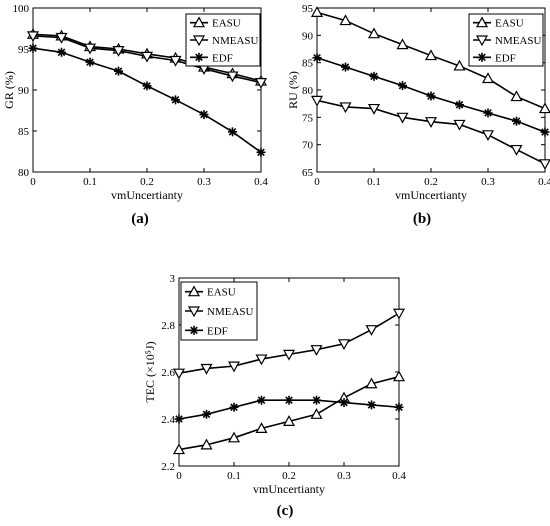  What do you see at coordinates (24, 91) in the screenshot?
I see `y-tick-label: 90` at bounding box center [24, 91].